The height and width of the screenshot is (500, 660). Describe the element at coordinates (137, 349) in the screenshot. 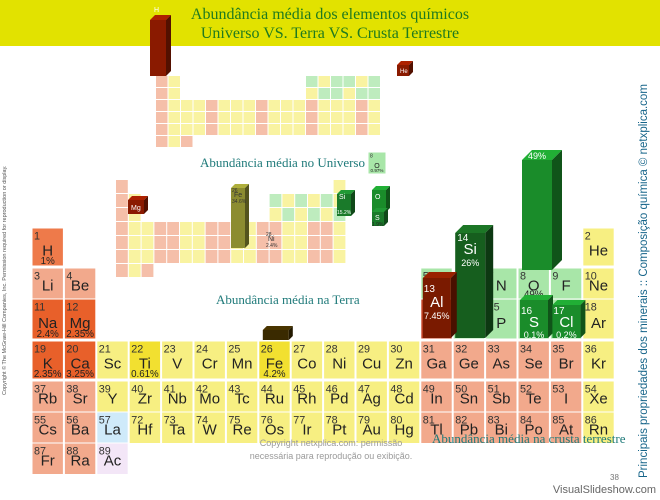

I see `atomic-number: 22` at that location.